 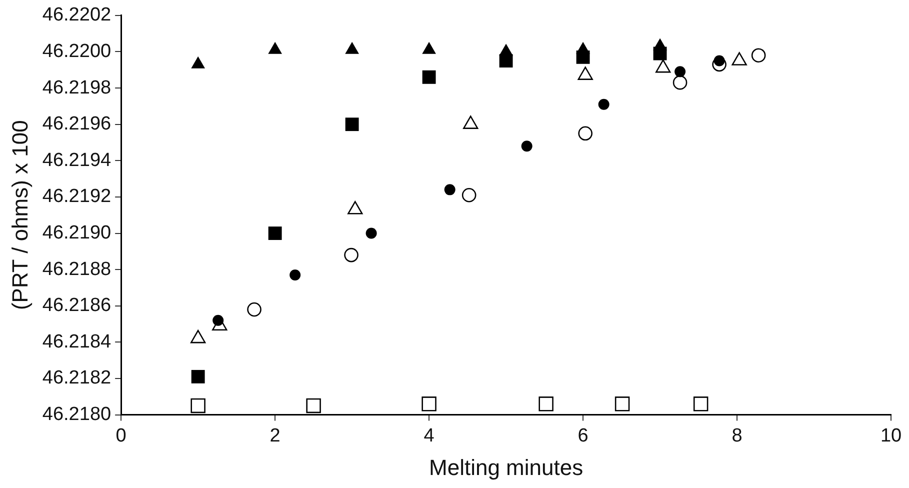 I want to click on y-axis-title: (PRT / ohms) x 100, so click(x=19, y=215).